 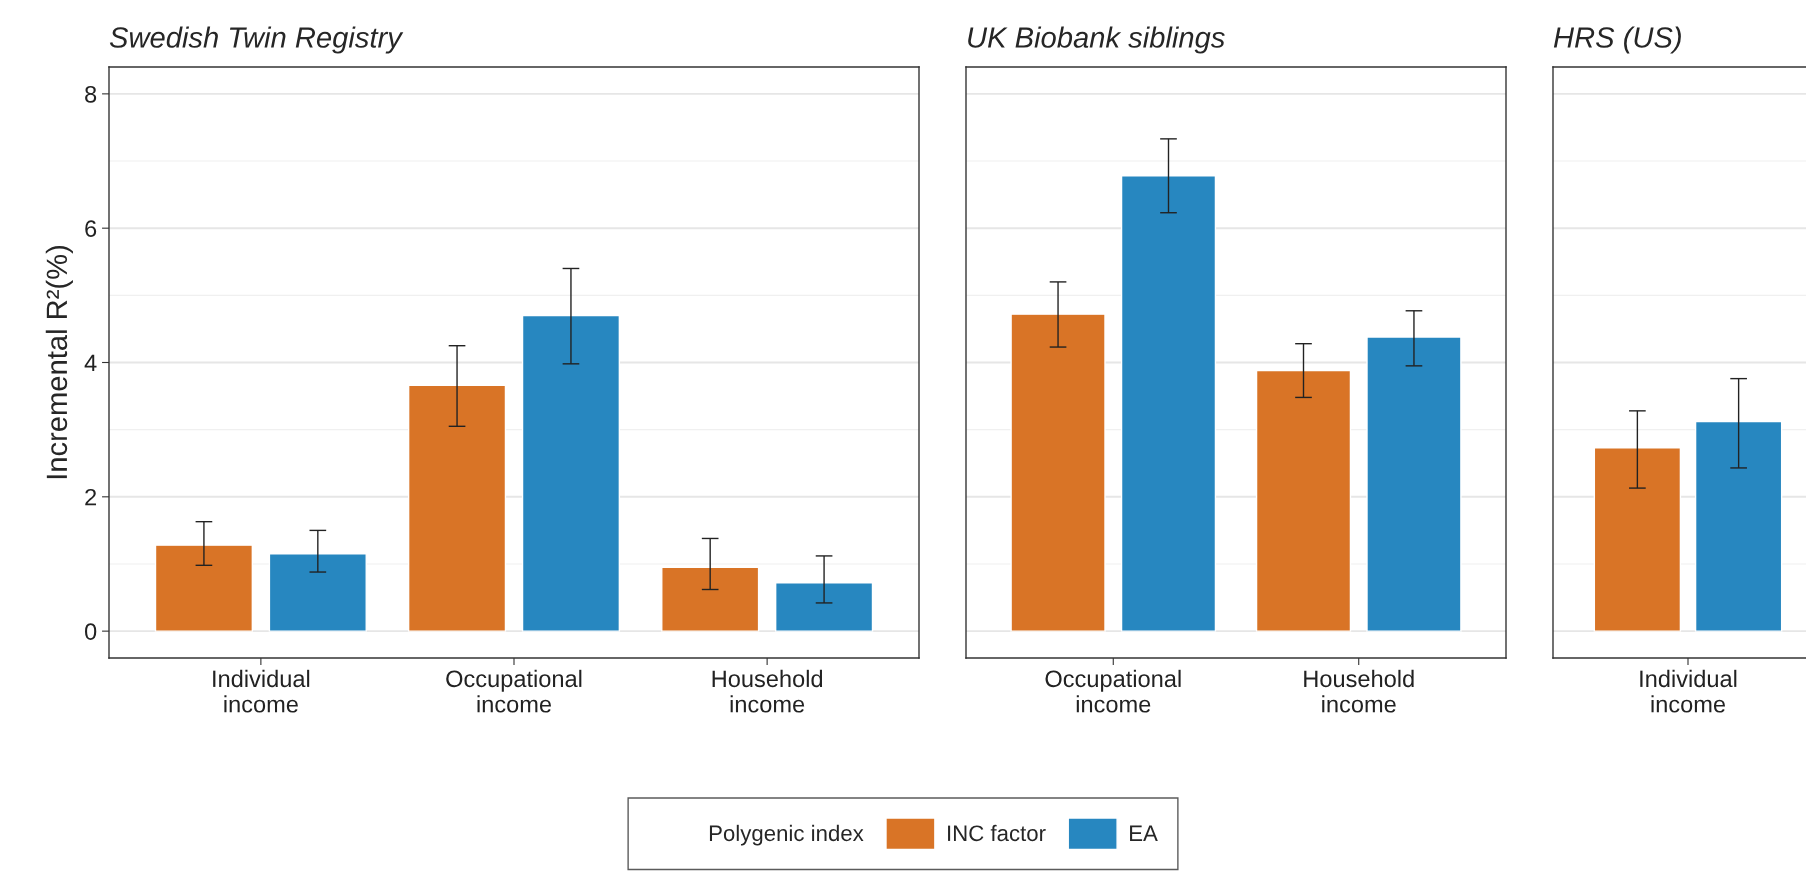 I want to click on y-tick-label: 4, so click(x=90, y=363).